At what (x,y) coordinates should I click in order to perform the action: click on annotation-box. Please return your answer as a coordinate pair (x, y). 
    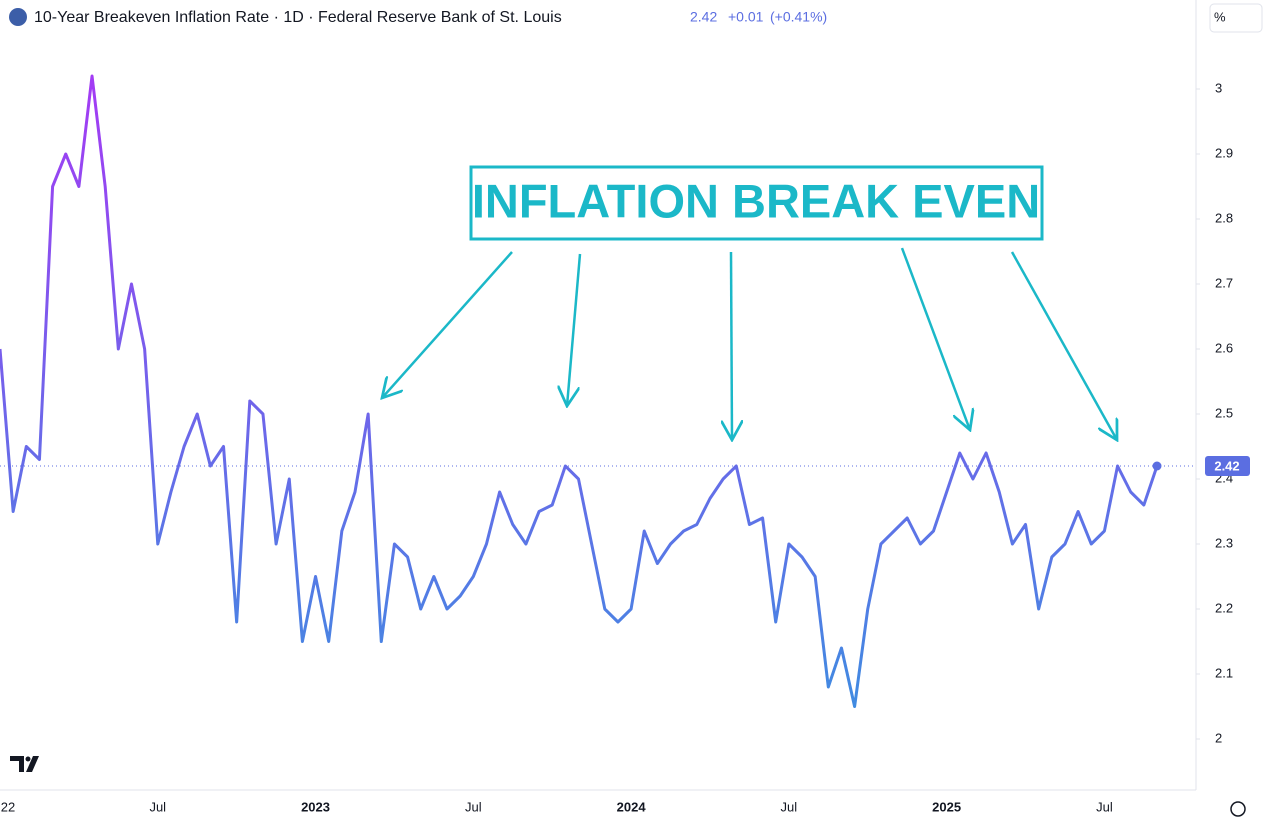
    Looking at the image, I should click on (756, 203).